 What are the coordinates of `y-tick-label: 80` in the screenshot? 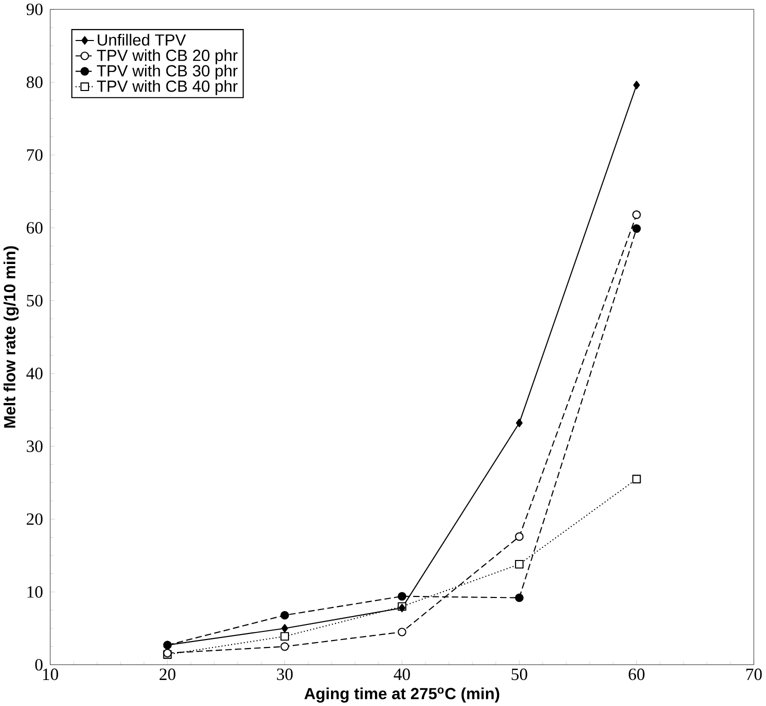 It's located at (34, 82).